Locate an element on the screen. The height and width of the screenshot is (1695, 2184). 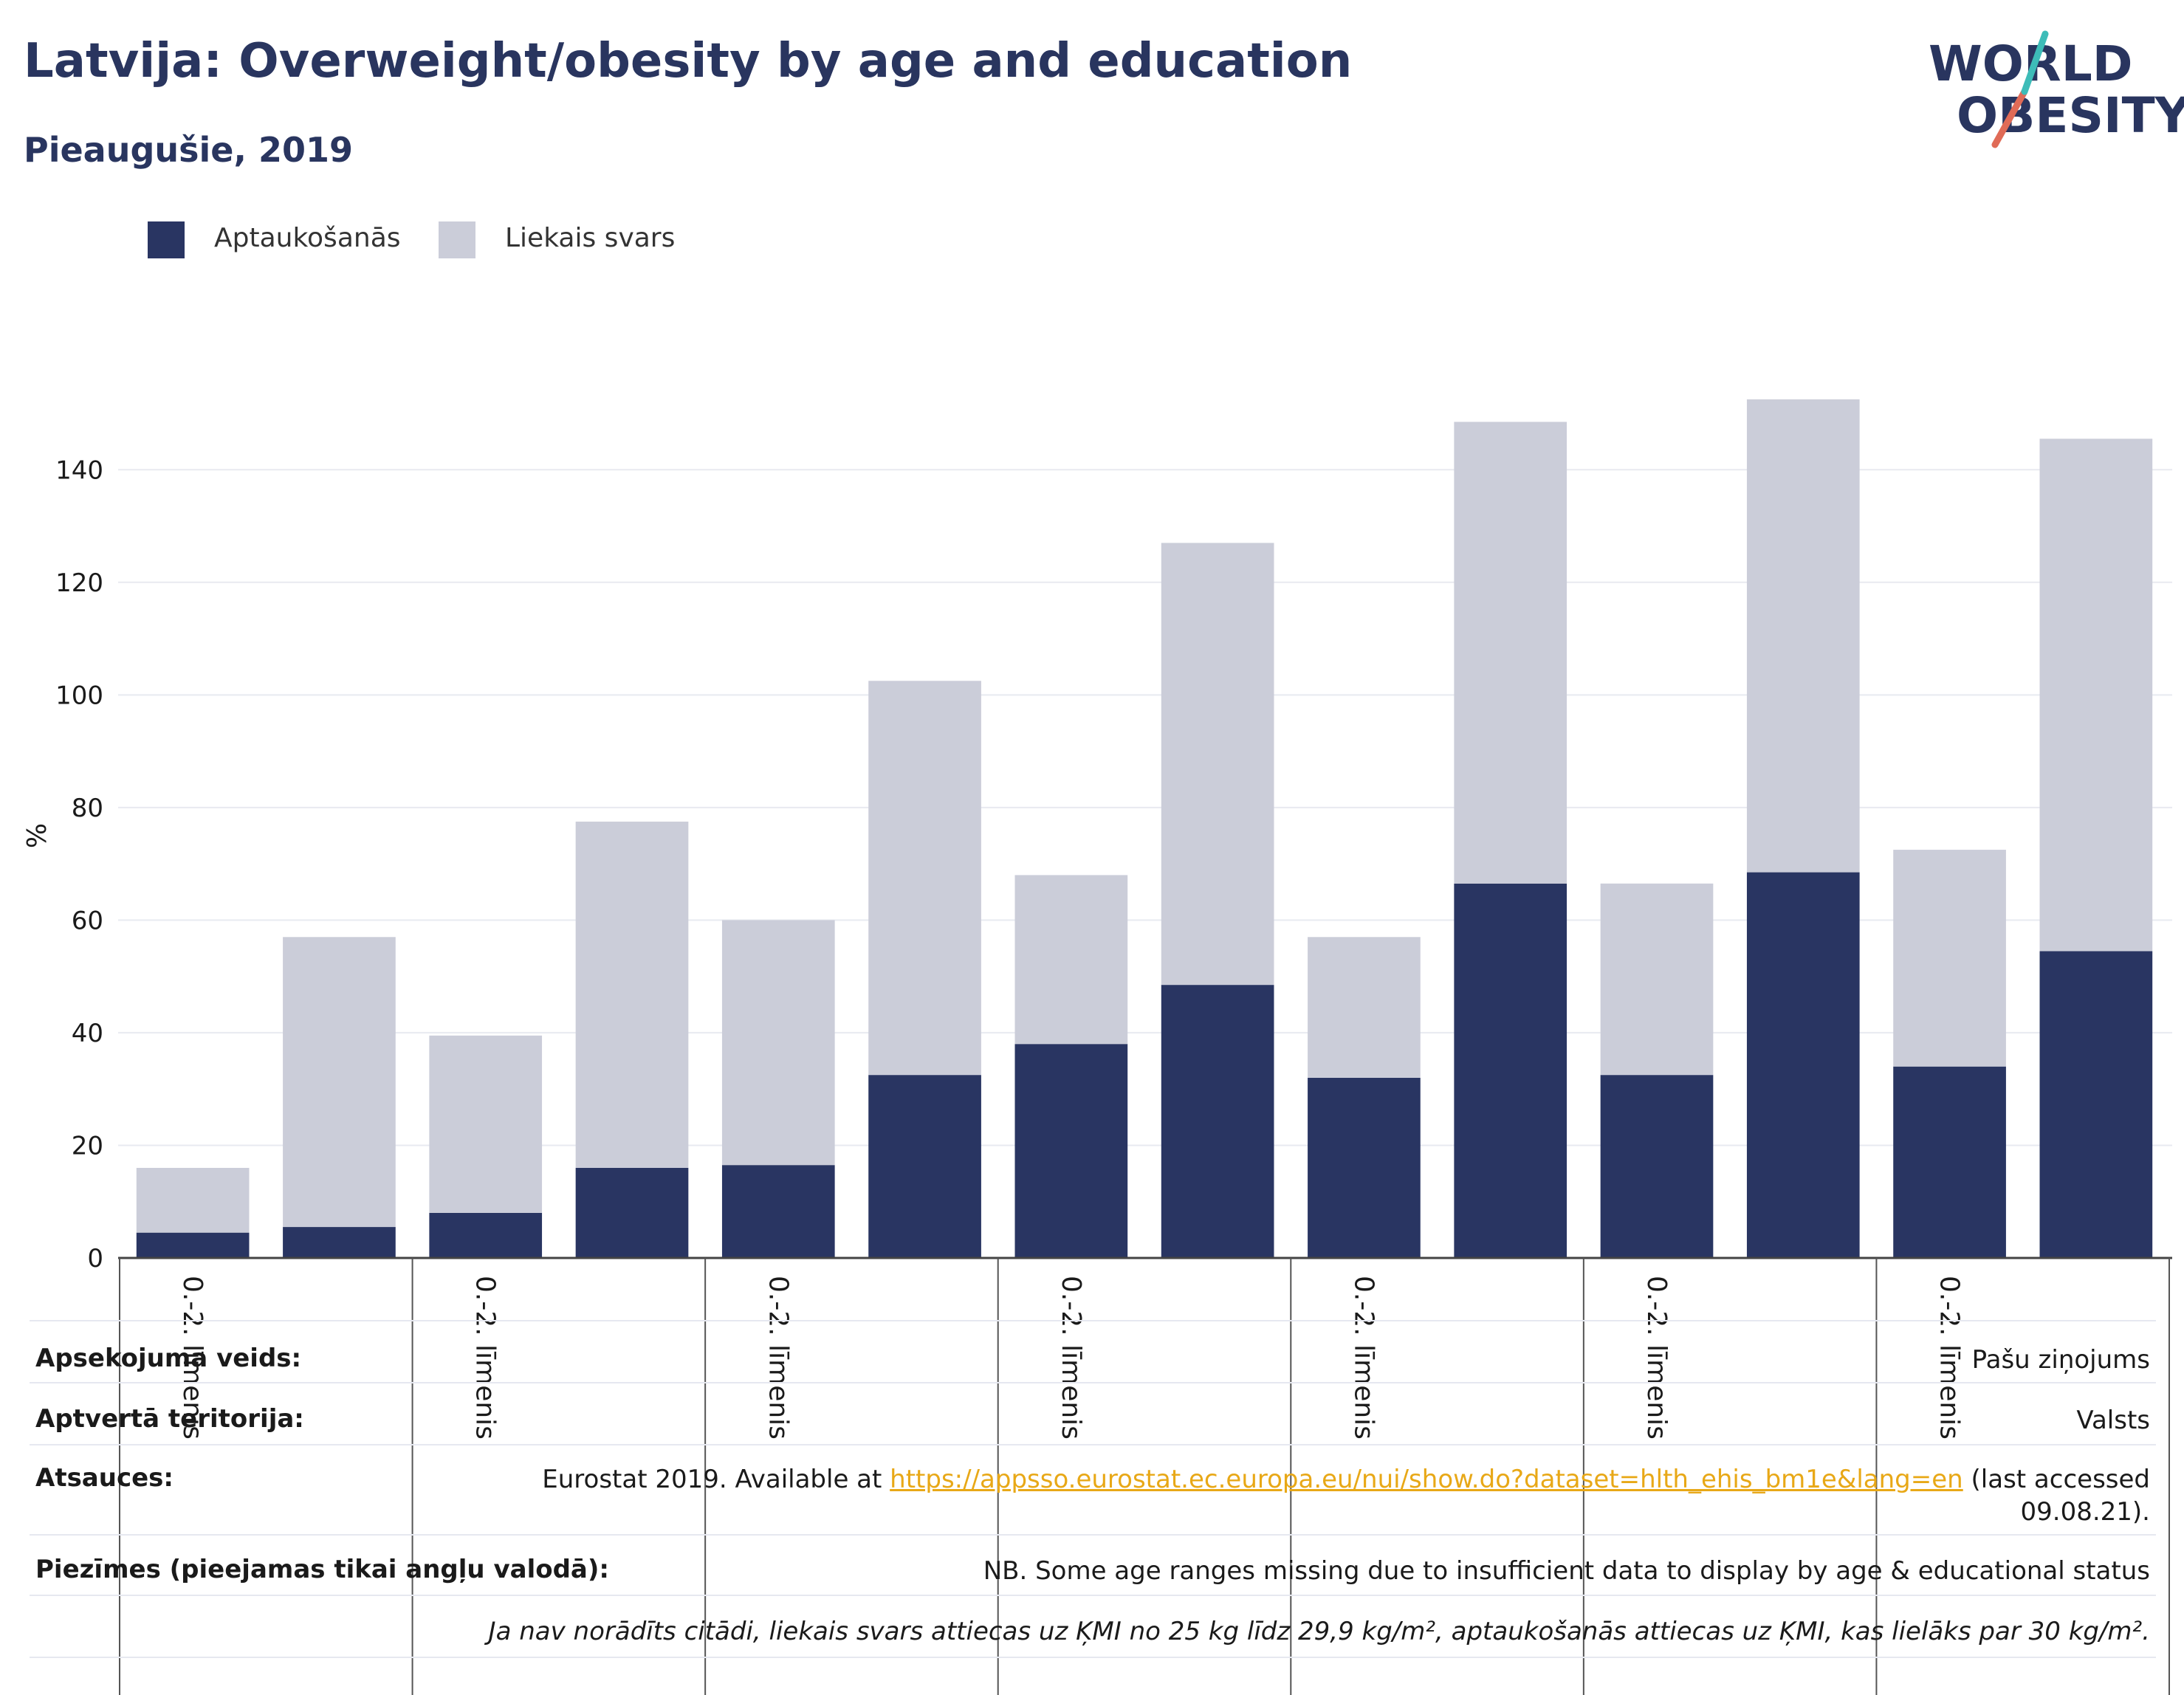
y-tick-label: 120 is located at coordinates (79, 583).